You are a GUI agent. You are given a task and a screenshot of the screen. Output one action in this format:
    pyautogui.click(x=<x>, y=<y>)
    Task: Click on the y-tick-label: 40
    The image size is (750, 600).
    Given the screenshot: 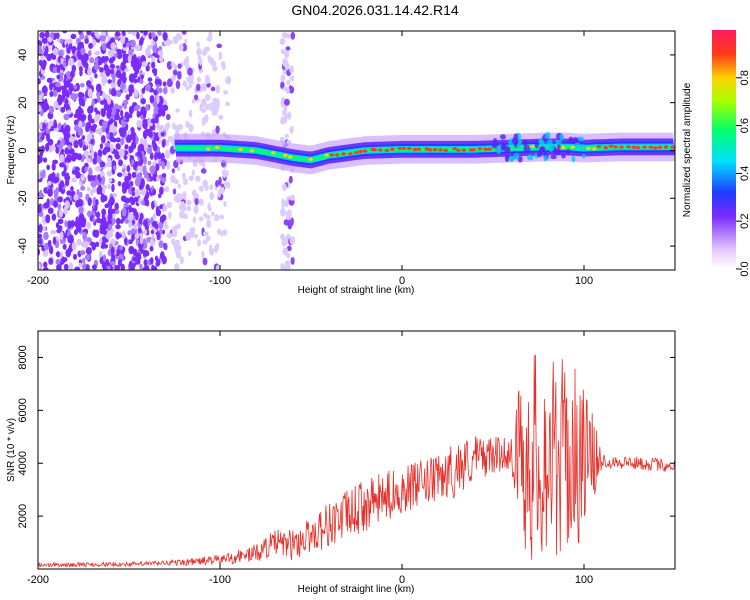 What is the action you would take?
    pyautogui.click(x=23, y=55)
    